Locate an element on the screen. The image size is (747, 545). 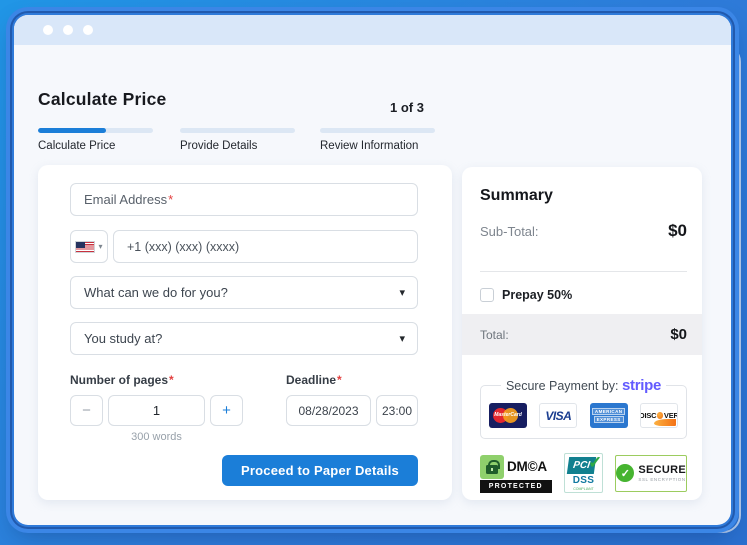
divider is located at coordinates (583, 271).